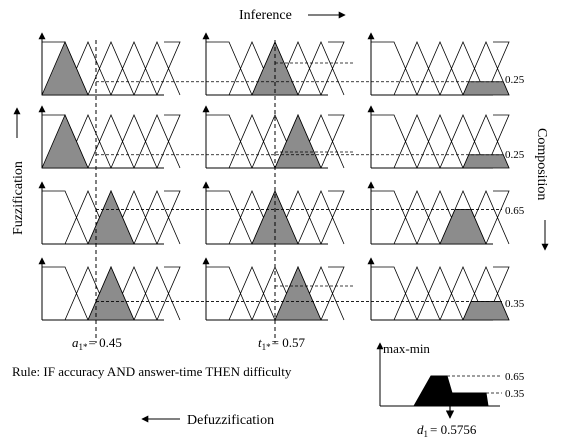 The height and width of the screenshot is (441, 566). Describe the element at coordinates (265, 15) in the screenshot. I see `inference-label: Inference` at that location.